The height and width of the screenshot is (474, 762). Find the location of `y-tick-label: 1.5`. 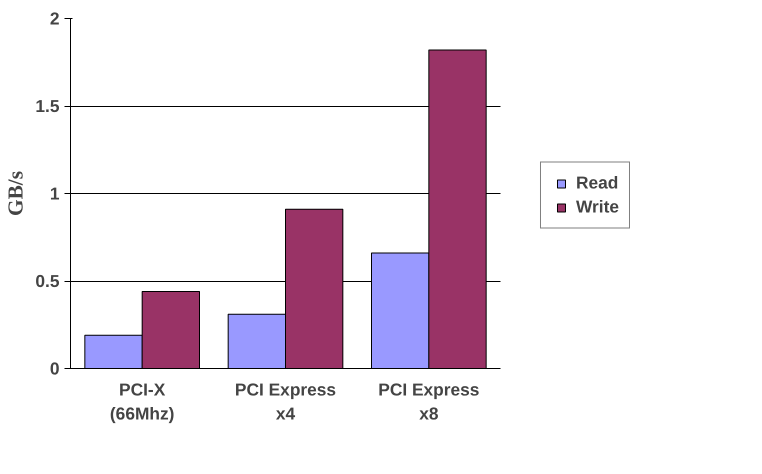

y-tick-label: 1.5 is located at coordinates (47, 106).